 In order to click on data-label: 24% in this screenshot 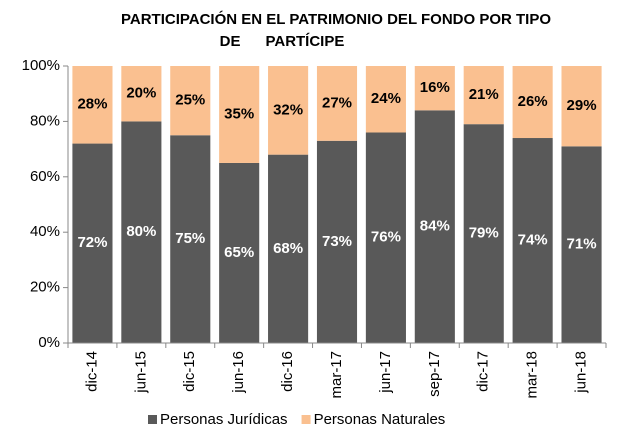, I will do `click(386, 98)`.